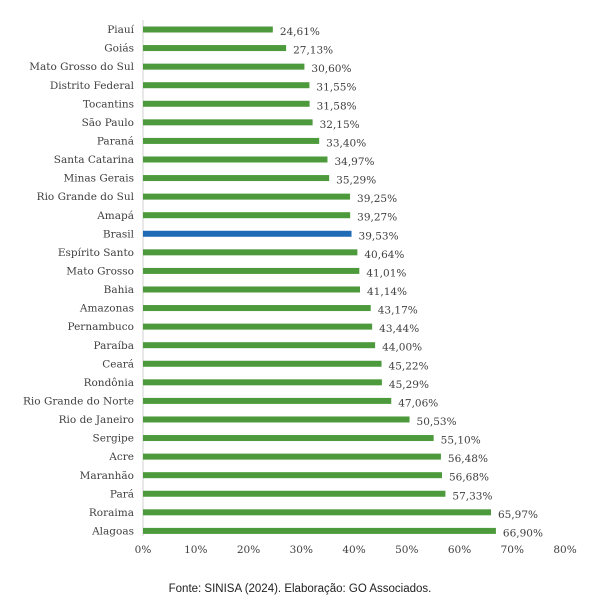 This screenshot has width=600, height=609. What do you see at coordinates (115, 216) in the screenshot?
I see `category-label: Amapá` at bounding box center [115, 216].